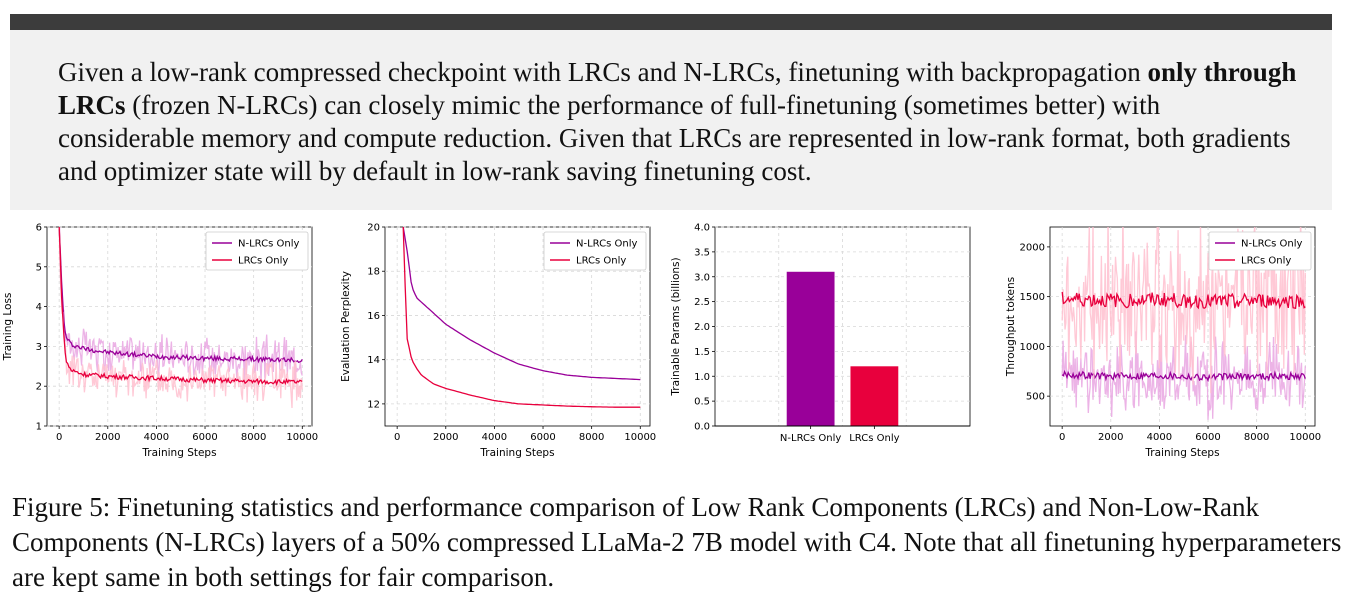 This screenshot has height=608, width=1353. What do you see at coordinates (1032, 247) in the screenshot?
I see `y-tick-label: 2000` at bounding box center [1032, 247].